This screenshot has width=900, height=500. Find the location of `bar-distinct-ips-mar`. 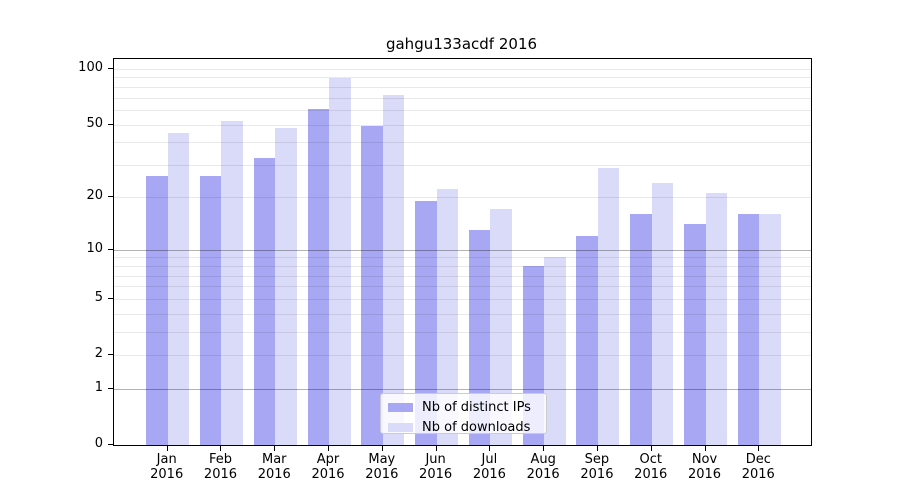

bar-distinct-ips-mar is located at coordinates (264, 301).